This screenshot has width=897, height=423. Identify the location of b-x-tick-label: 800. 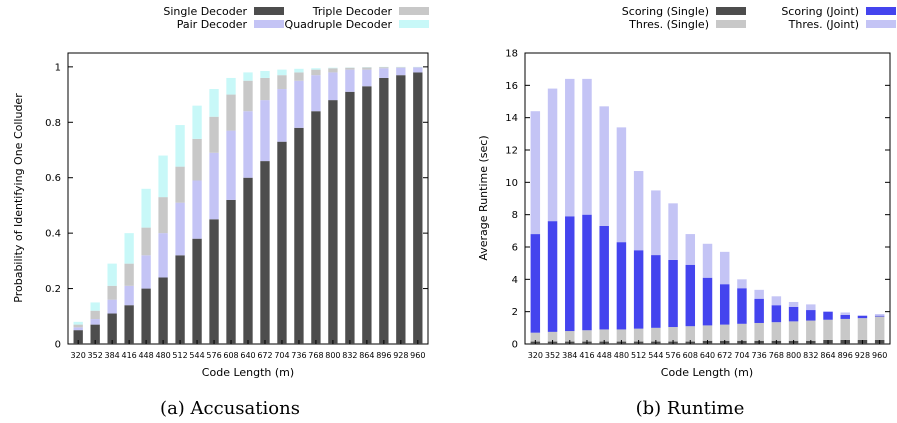
(793, 355).